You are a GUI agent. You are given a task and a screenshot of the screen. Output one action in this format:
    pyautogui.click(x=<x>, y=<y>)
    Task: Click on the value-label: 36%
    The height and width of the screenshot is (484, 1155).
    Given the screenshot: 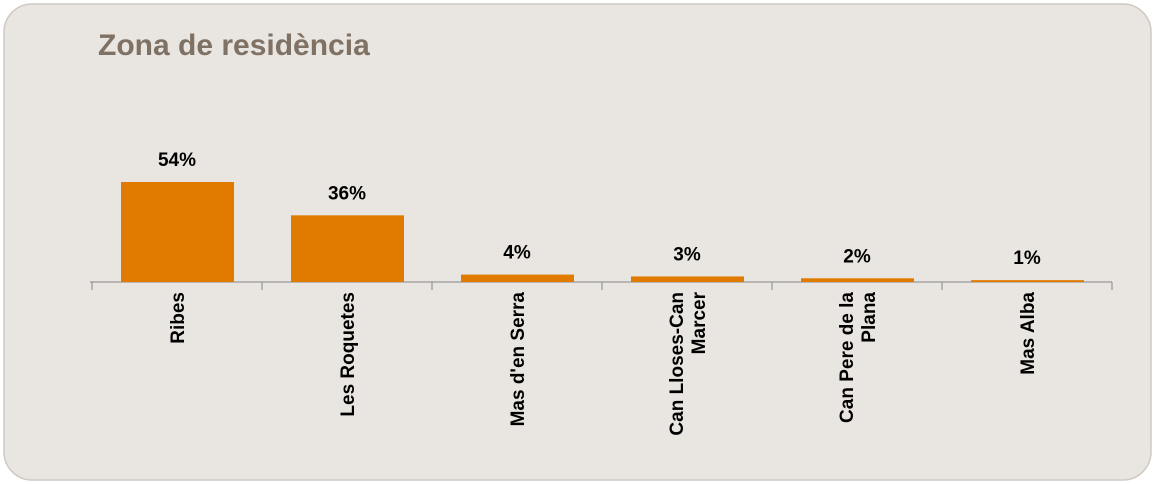 What is the action you would take?
    pyautogui.click(x=347, y=193)
    